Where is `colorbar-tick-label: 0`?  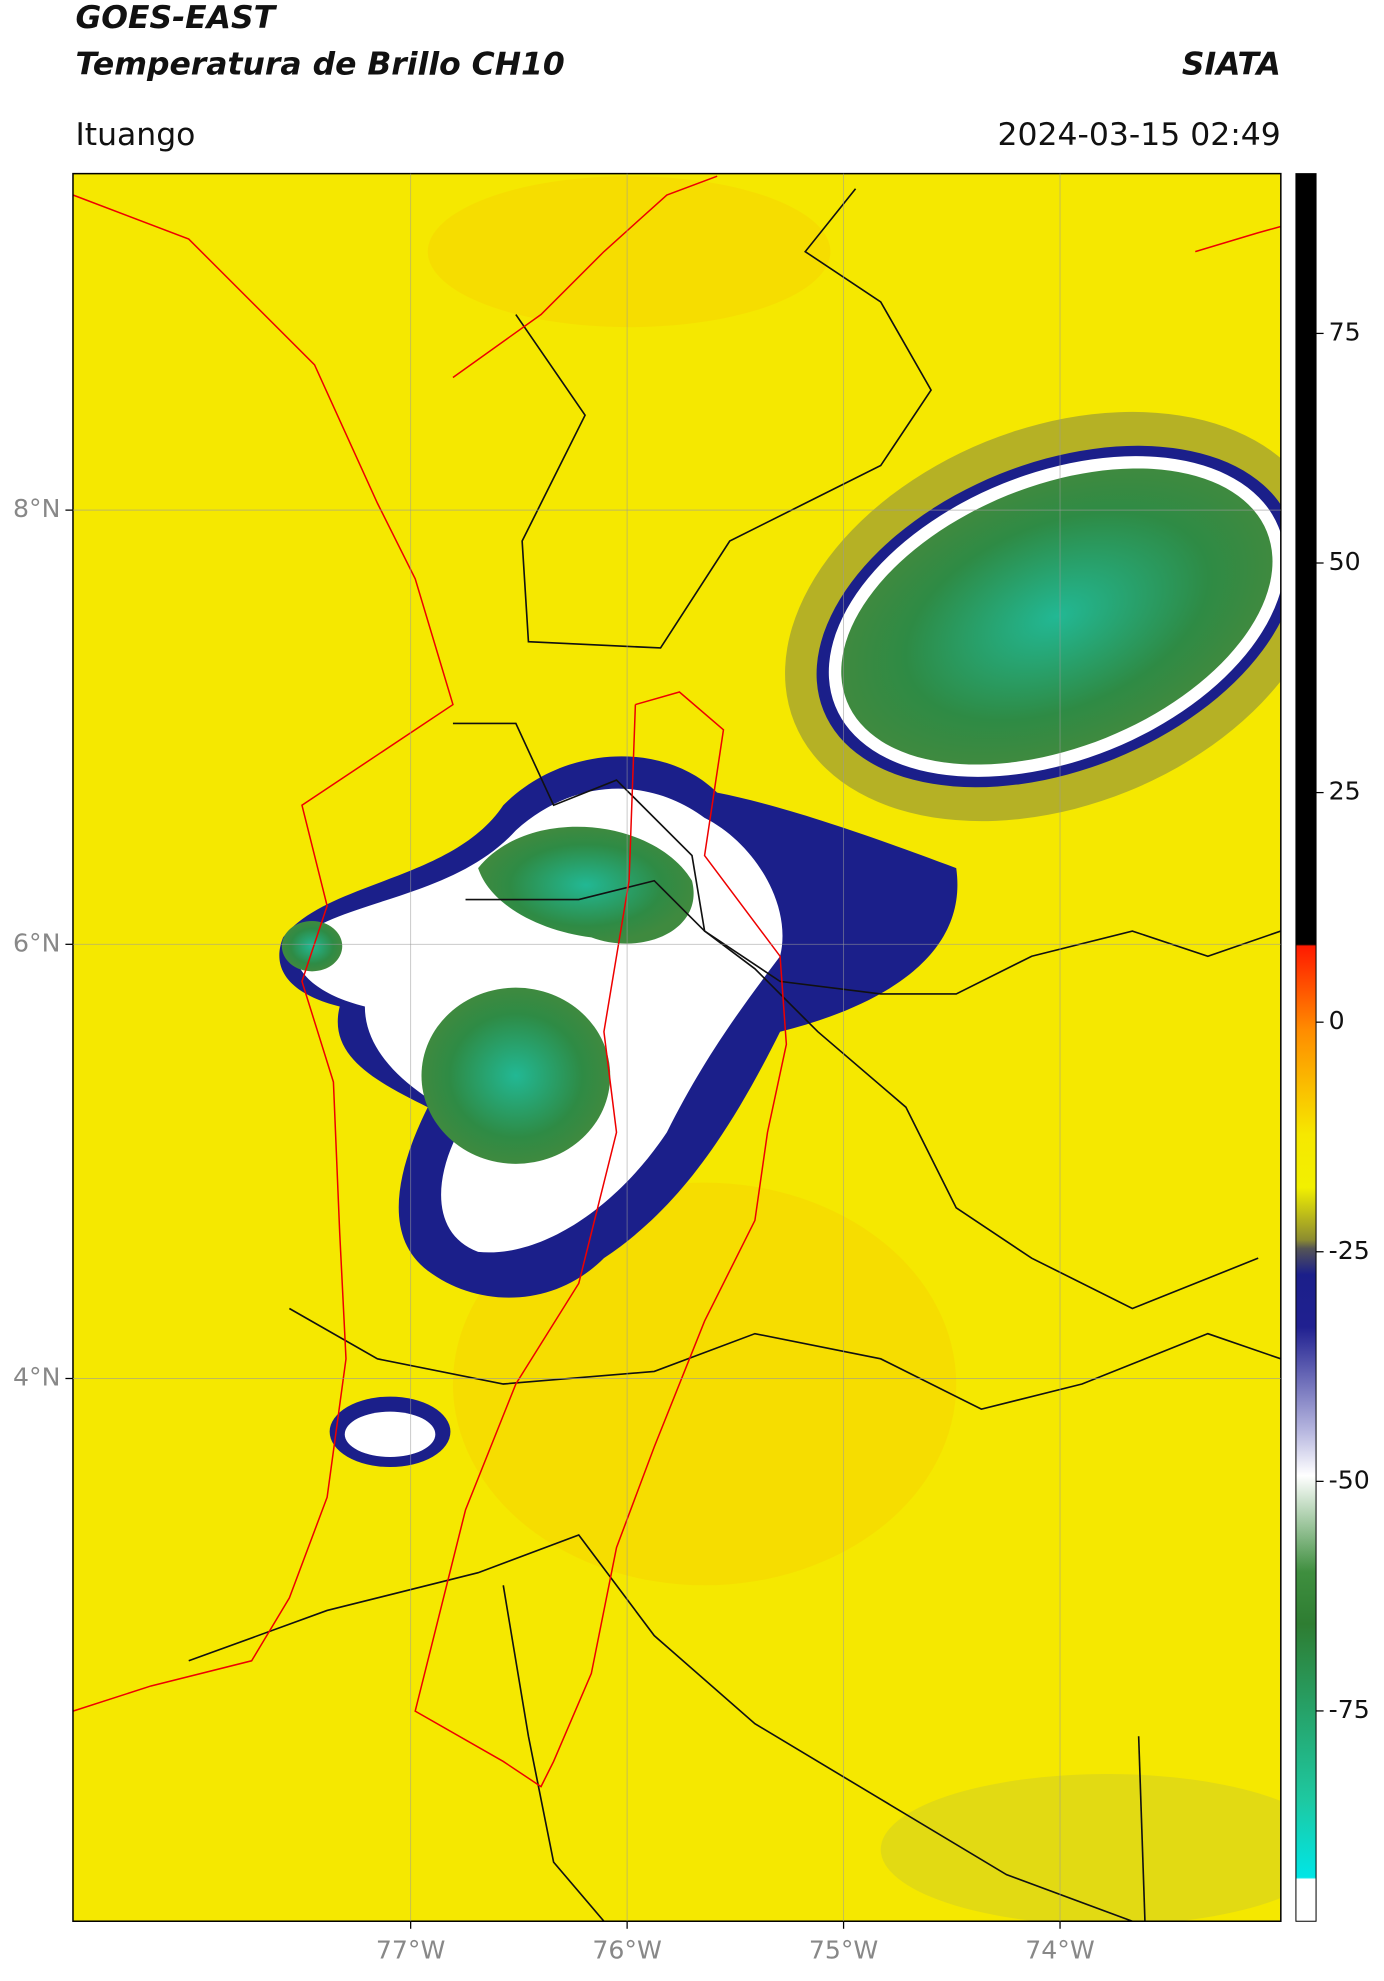
colorbar-tick-label: 0 is located at coordinates (1337, 1020).